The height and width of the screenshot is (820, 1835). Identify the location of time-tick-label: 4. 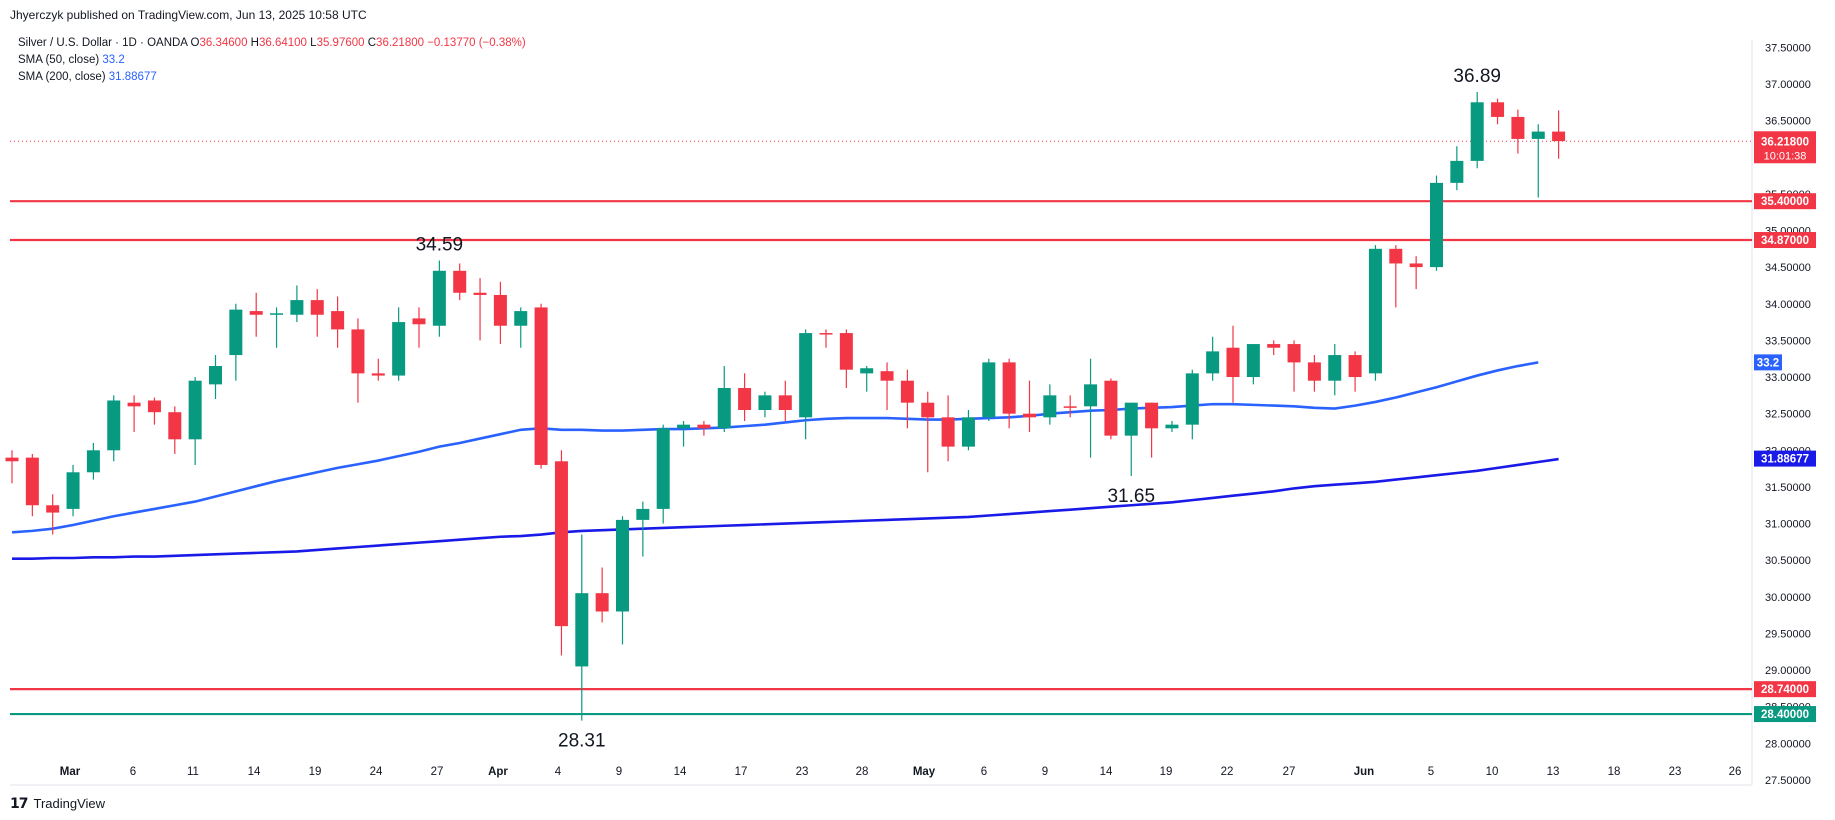
(558, 772).